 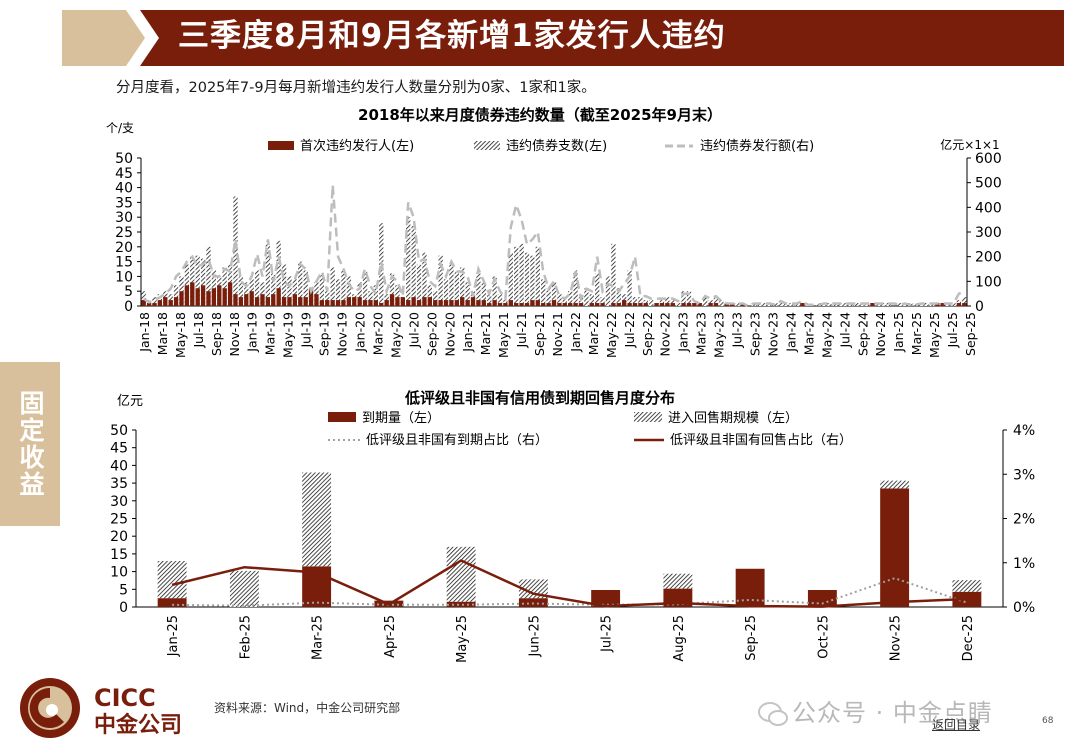 What do you see at coordinates (563, 38) in the screenshot?
I see `title-banner` at bounding box center [563, 38].